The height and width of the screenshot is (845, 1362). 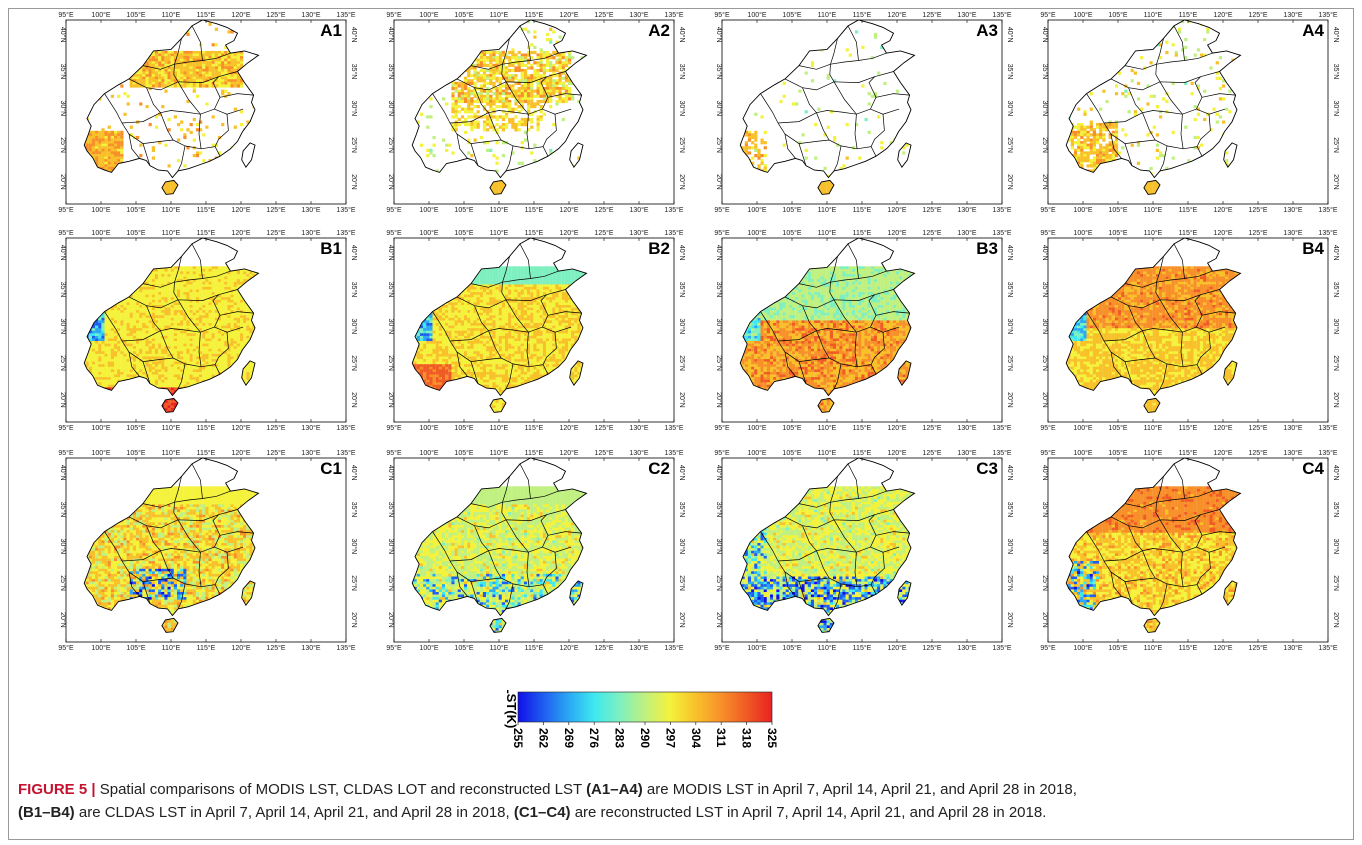 What do you see at coordinates (543, 738) in the screenshot?
I see `colorbar-tick-label: 262` at bounding box center [543, 738].